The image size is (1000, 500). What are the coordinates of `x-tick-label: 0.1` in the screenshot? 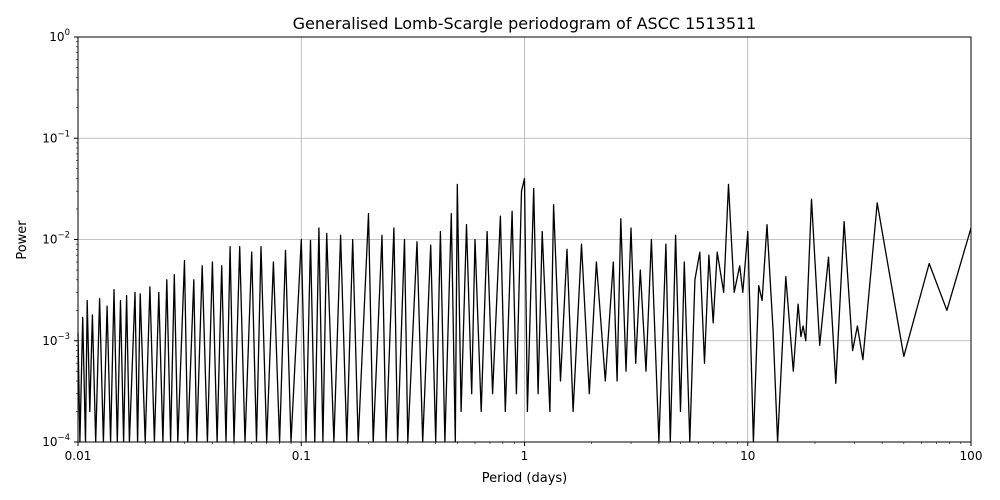 It's located at (301, 456).